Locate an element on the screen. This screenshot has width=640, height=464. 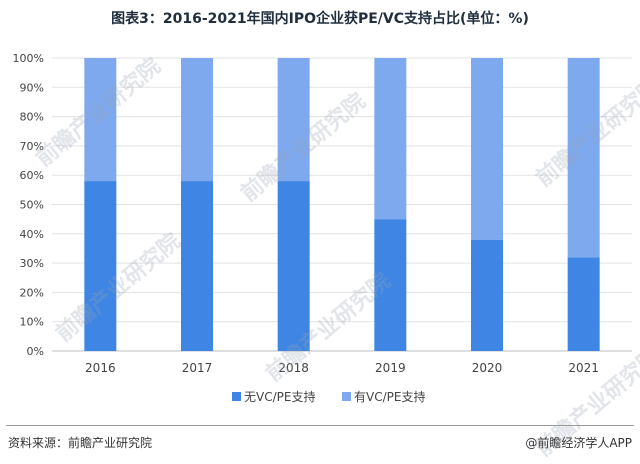
y-tick-label: 60% is located at coordinates (32, 175).